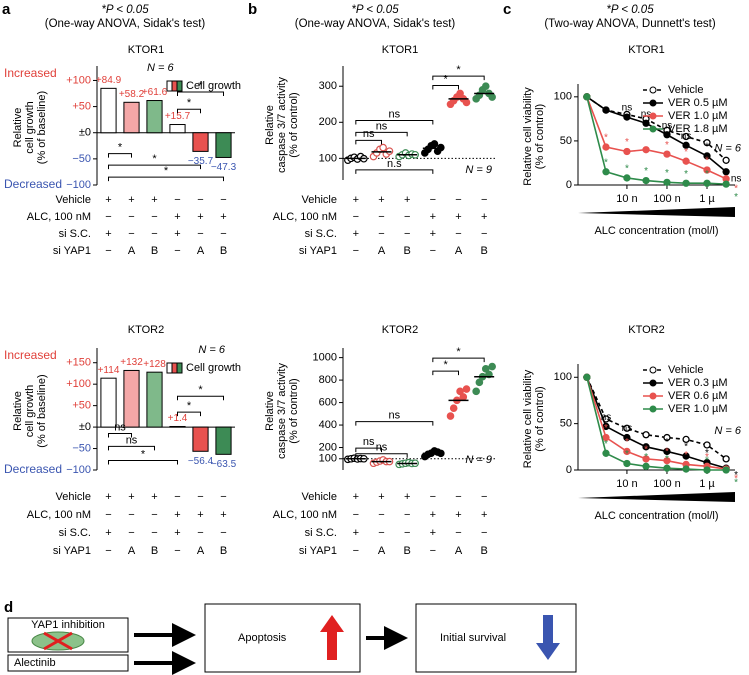  Describe the element at coordinates (328, 447) in the screenshot. I see `y-tick-label: 200` at that location.